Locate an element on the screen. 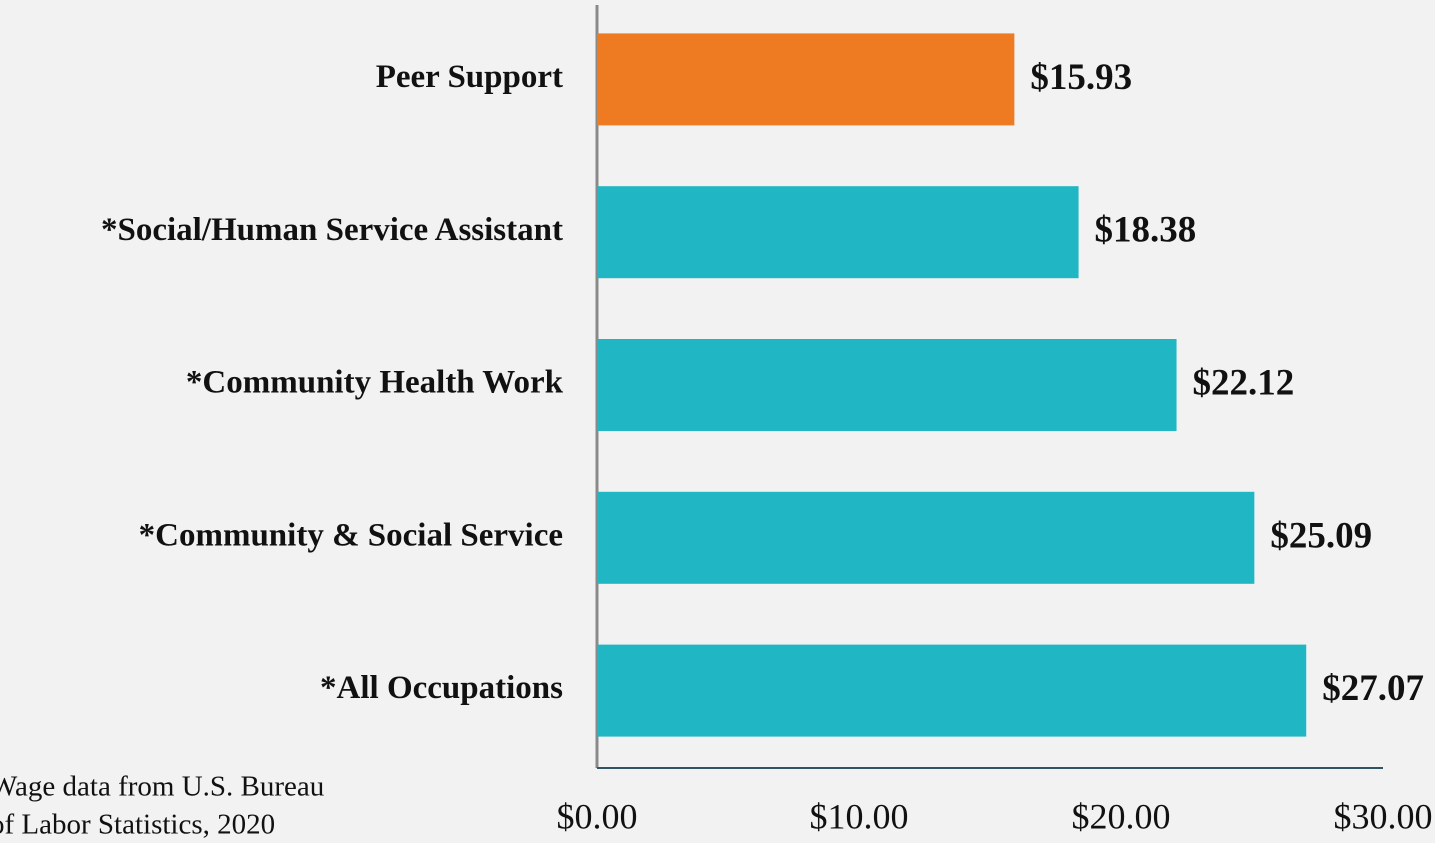 The width and height of the screenshot is (1435, 843). x-tick-label: $30.00 is located at coordinates (1383, 816).